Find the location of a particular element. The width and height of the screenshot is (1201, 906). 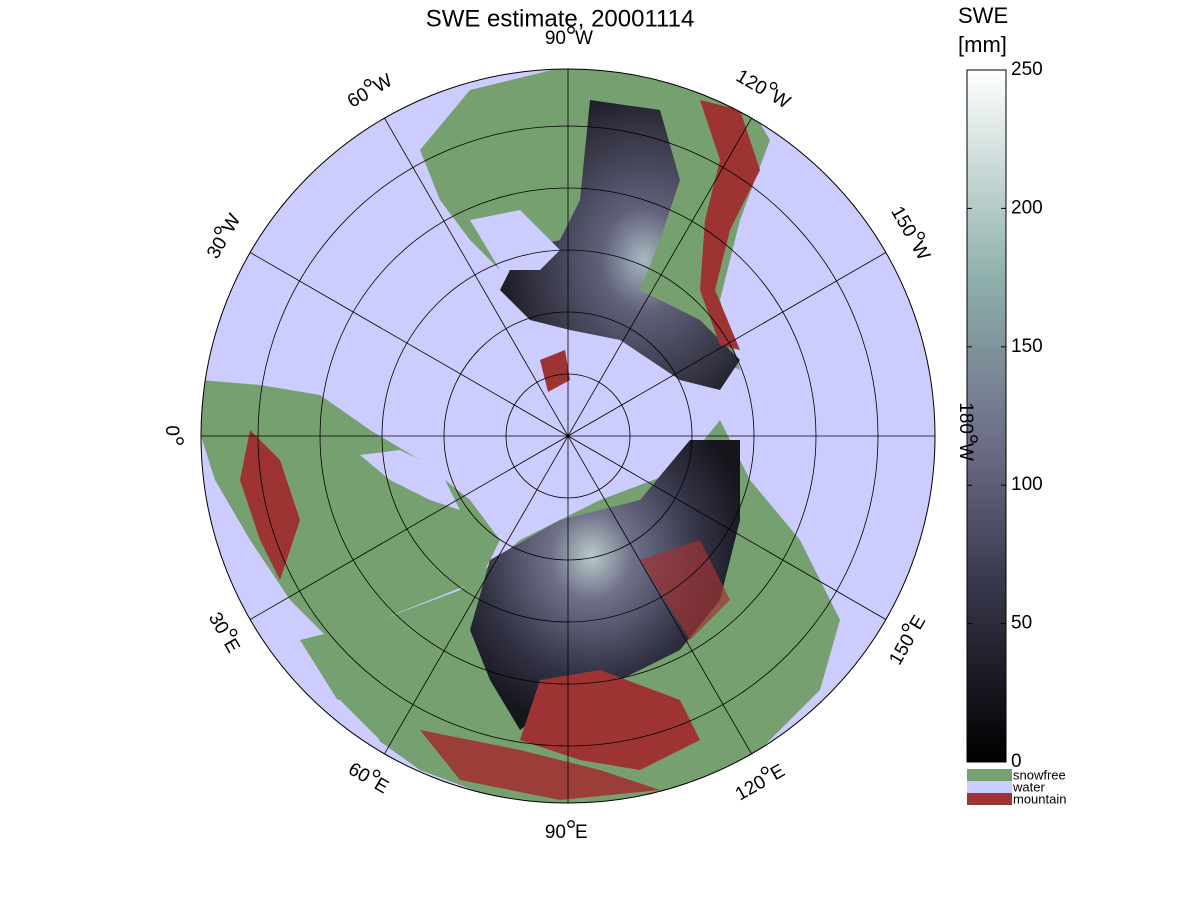

colorbar-tick-label: 0 is located at coordinates (1016, 761).